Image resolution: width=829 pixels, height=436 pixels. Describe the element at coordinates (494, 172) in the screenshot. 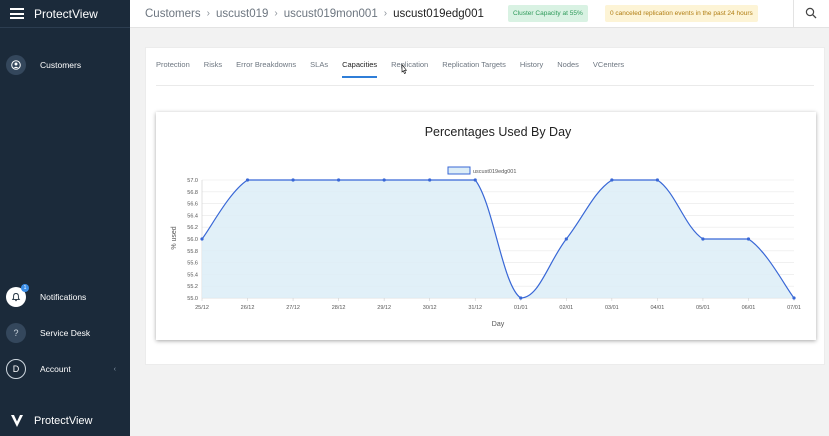

I see `legend-label: uscust019edg001` at that location.